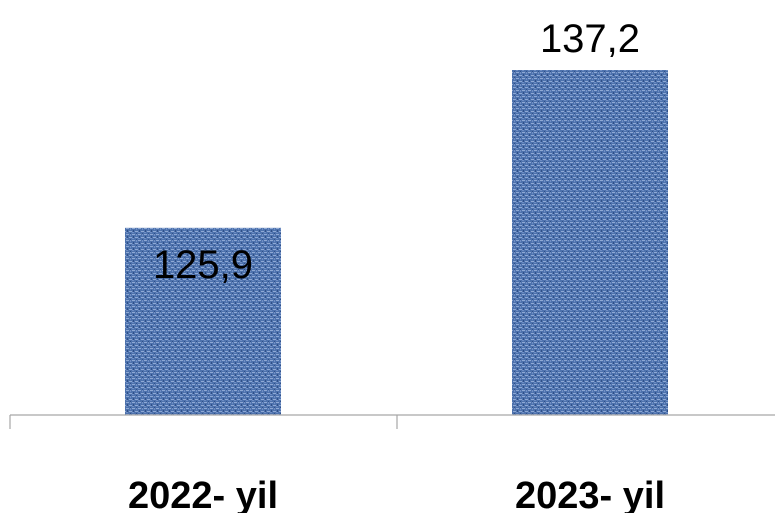  Describe the element at coordinates (590, 39) in the screenshot. I see `data-label-2023: 137,2` at that location.